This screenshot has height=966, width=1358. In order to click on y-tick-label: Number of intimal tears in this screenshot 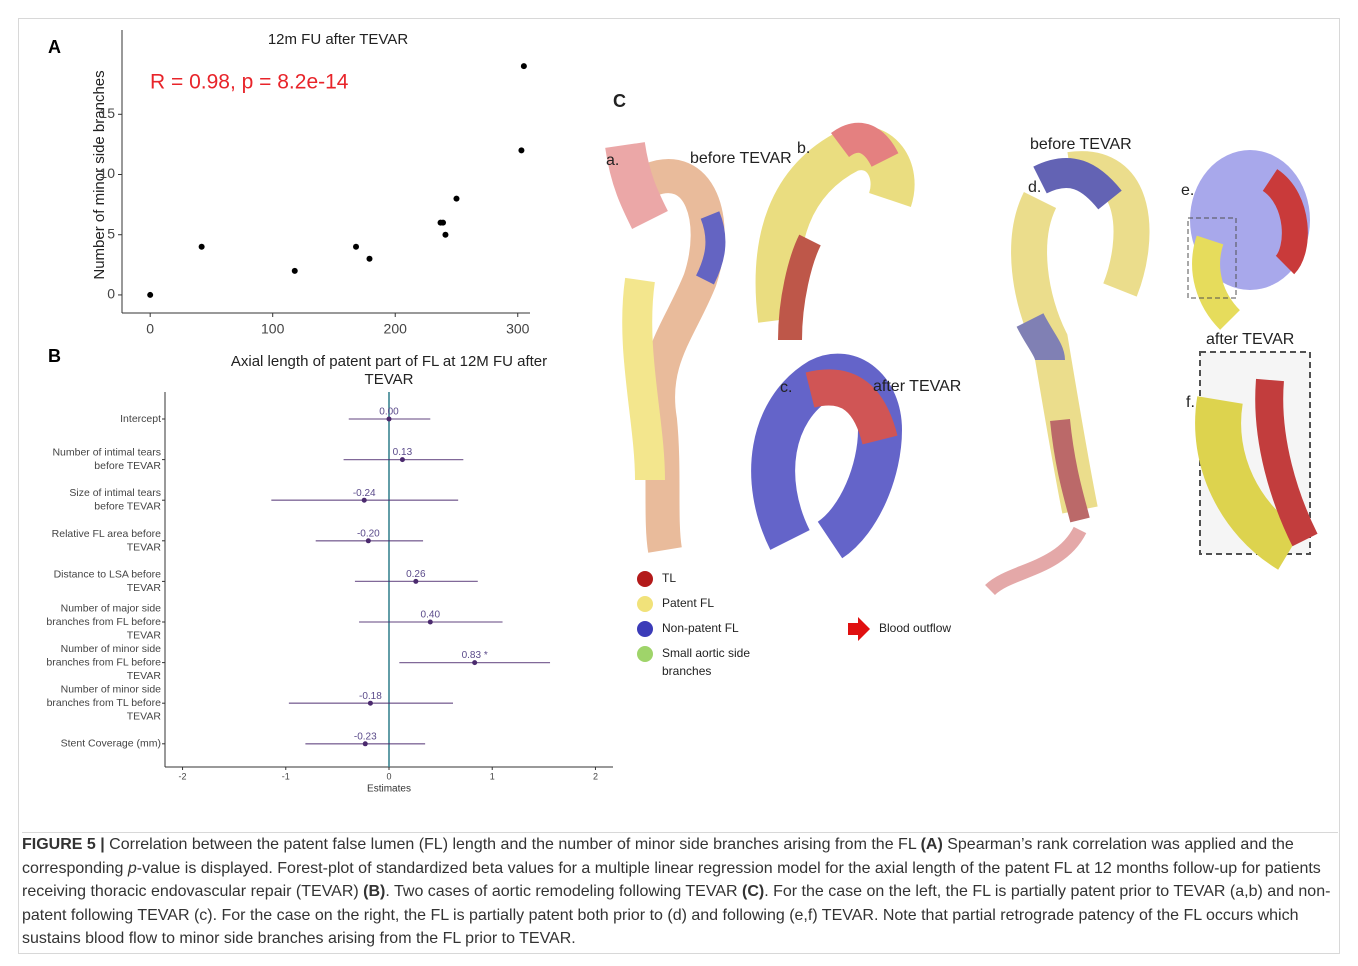, I will do `click(106, 453)`.